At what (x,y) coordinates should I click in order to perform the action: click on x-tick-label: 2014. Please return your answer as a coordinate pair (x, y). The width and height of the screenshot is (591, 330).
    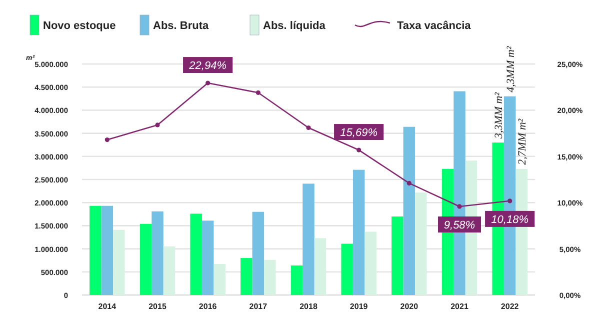
    Looking at the image, I should click on (107, 306).